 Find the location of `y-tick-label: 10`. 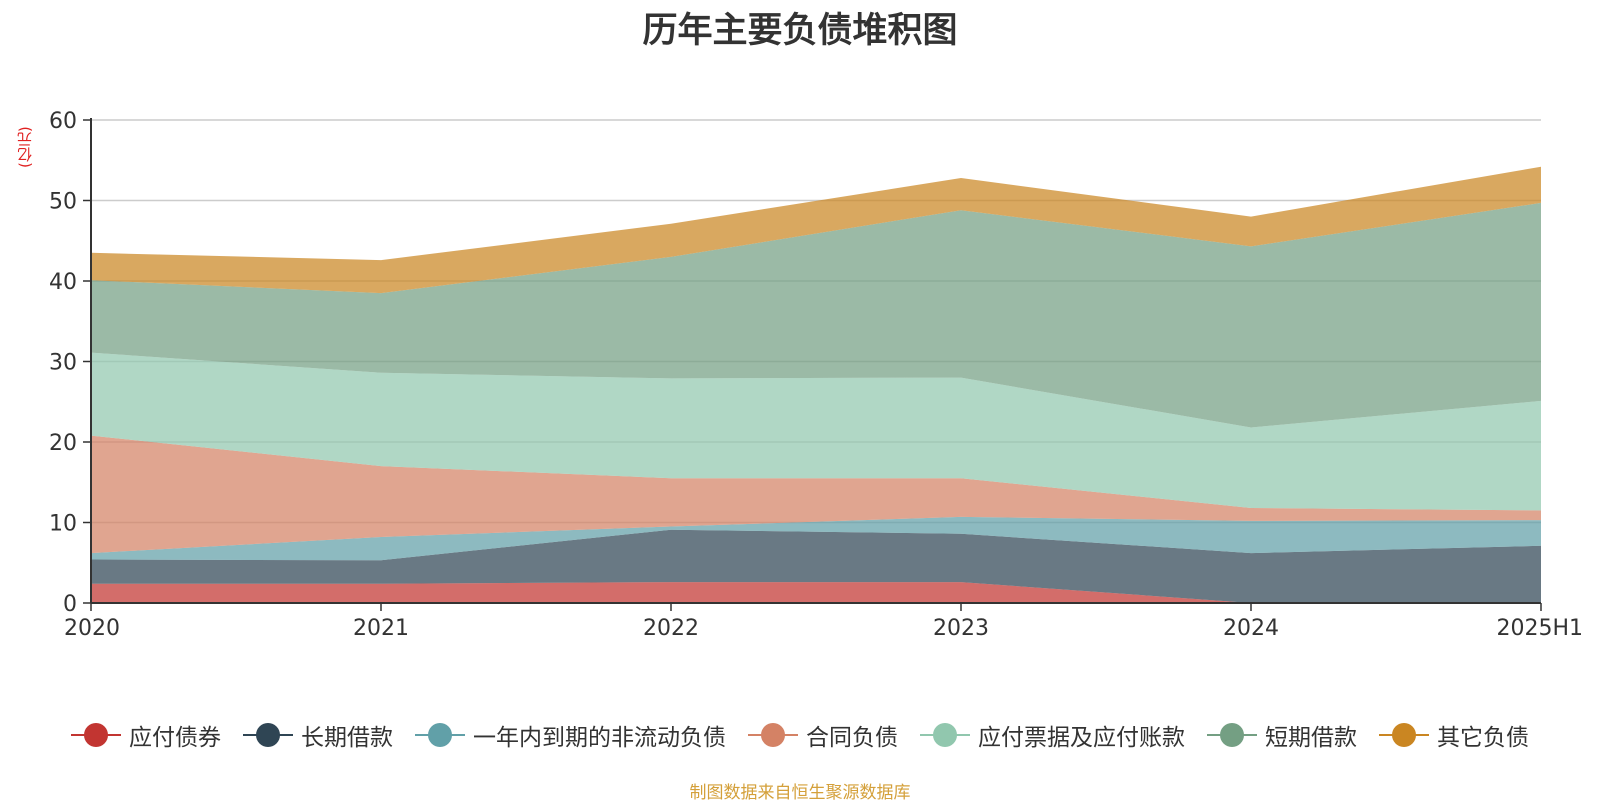

y-tick-label: 10 is located at coordinates (63, 524).